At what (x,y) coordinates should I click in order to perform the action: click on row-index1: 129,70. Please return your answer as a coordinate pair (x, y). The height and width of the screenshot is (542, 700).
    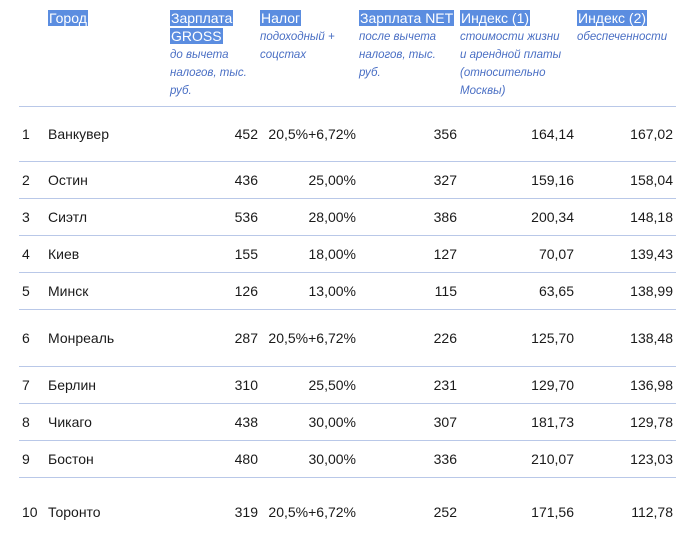
    Looking at the image, I should click on (552, 385).